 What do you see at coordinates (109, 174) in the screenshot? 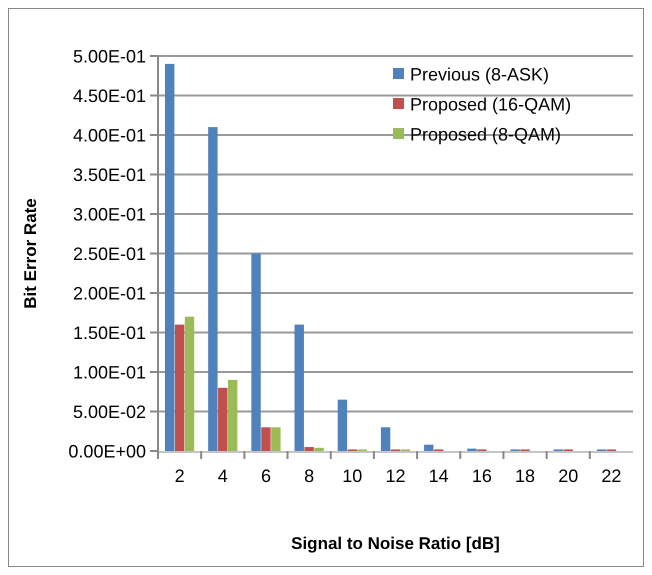
I see `y-tick-label: 3.50E-01` at bounding box center [109, 174].